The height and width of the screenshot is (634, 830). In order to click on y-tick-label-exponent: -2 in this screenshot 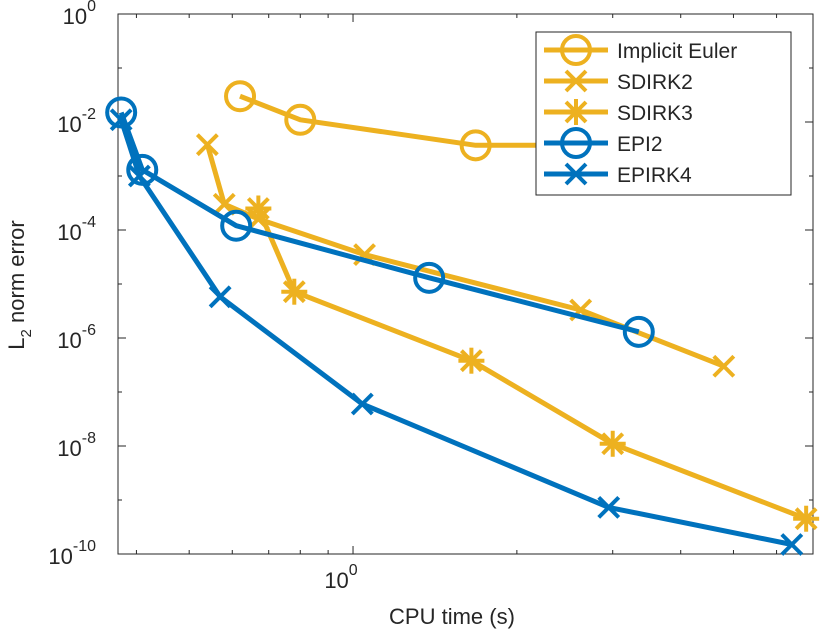, I will do `click(89, 114)`.